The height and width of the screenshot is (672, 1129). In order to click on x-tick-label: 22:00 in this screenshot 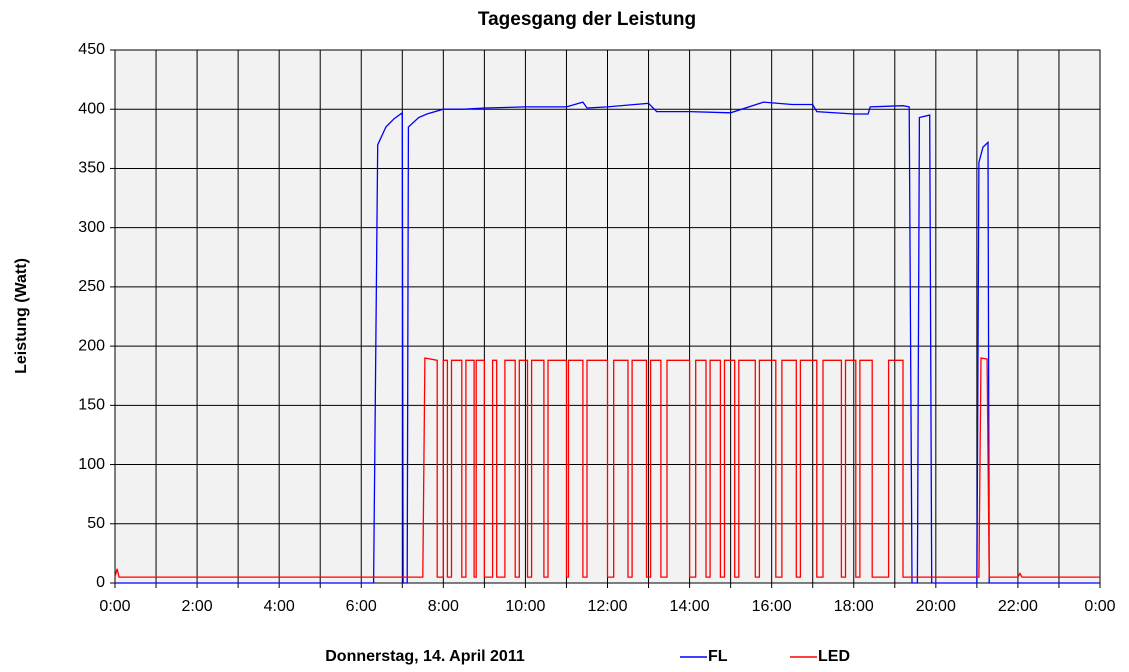, I will do `click(1018, 606)`.